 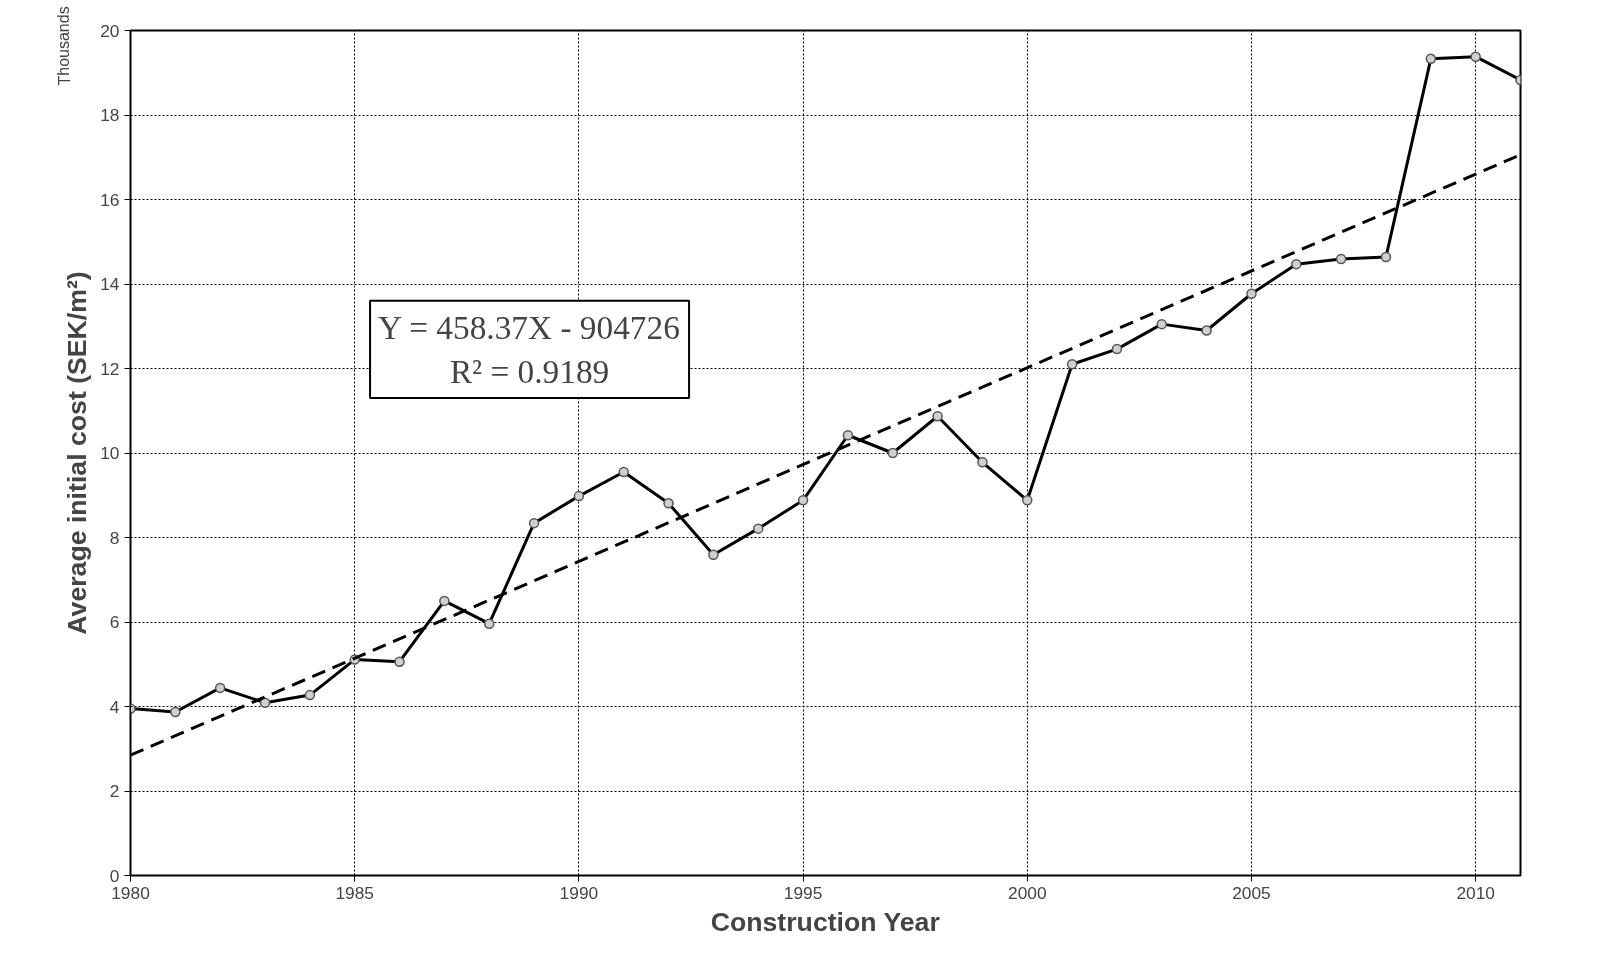 What do you see at coordinates (77, 453) in the screenshot?
I see `y-axis-title: Average initial cost (SEK/m²)` at bounding box center [77, 453].